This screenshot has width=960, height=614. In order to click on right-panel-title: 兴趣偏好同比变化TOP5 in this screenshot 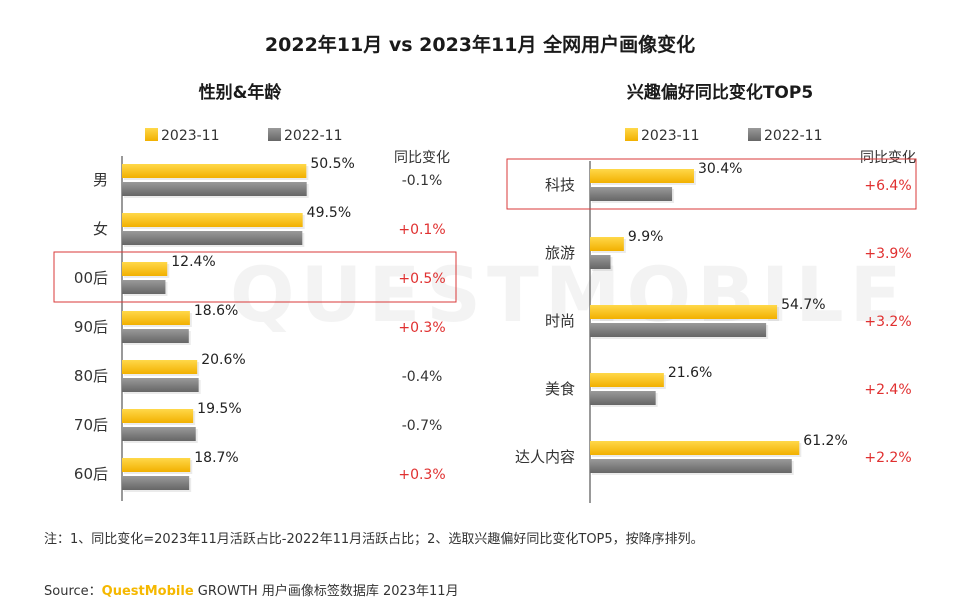, I will do `click(720, 93)`.